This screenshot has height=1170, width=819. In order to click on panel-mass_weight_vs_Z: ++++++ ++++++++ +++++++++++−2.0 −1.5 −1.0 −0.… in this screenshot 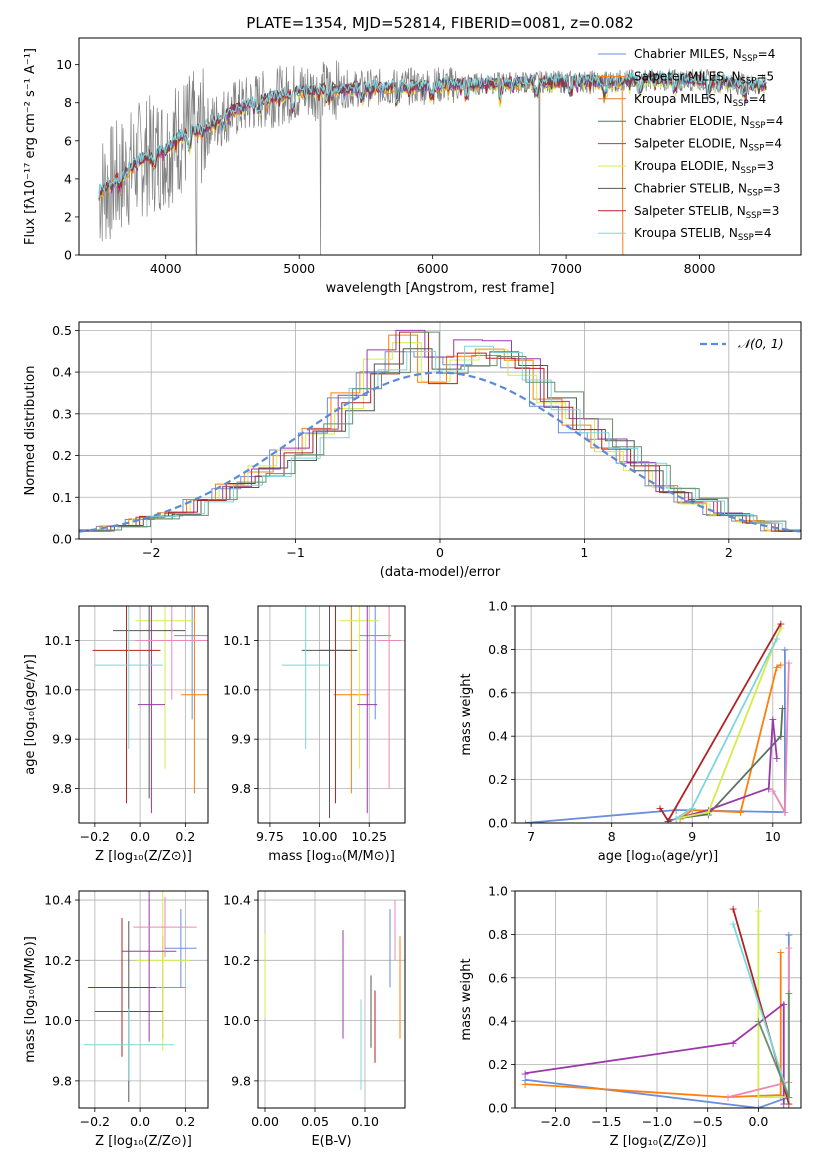, I will do `click(630, 1016)`.